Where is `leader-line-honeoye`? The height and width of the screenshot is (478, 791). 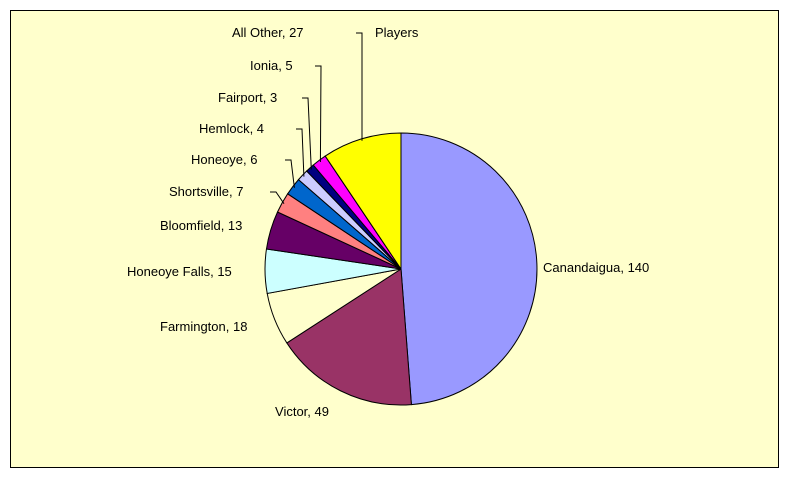
leader-line-honeoye is located at coordinates (290, 173).